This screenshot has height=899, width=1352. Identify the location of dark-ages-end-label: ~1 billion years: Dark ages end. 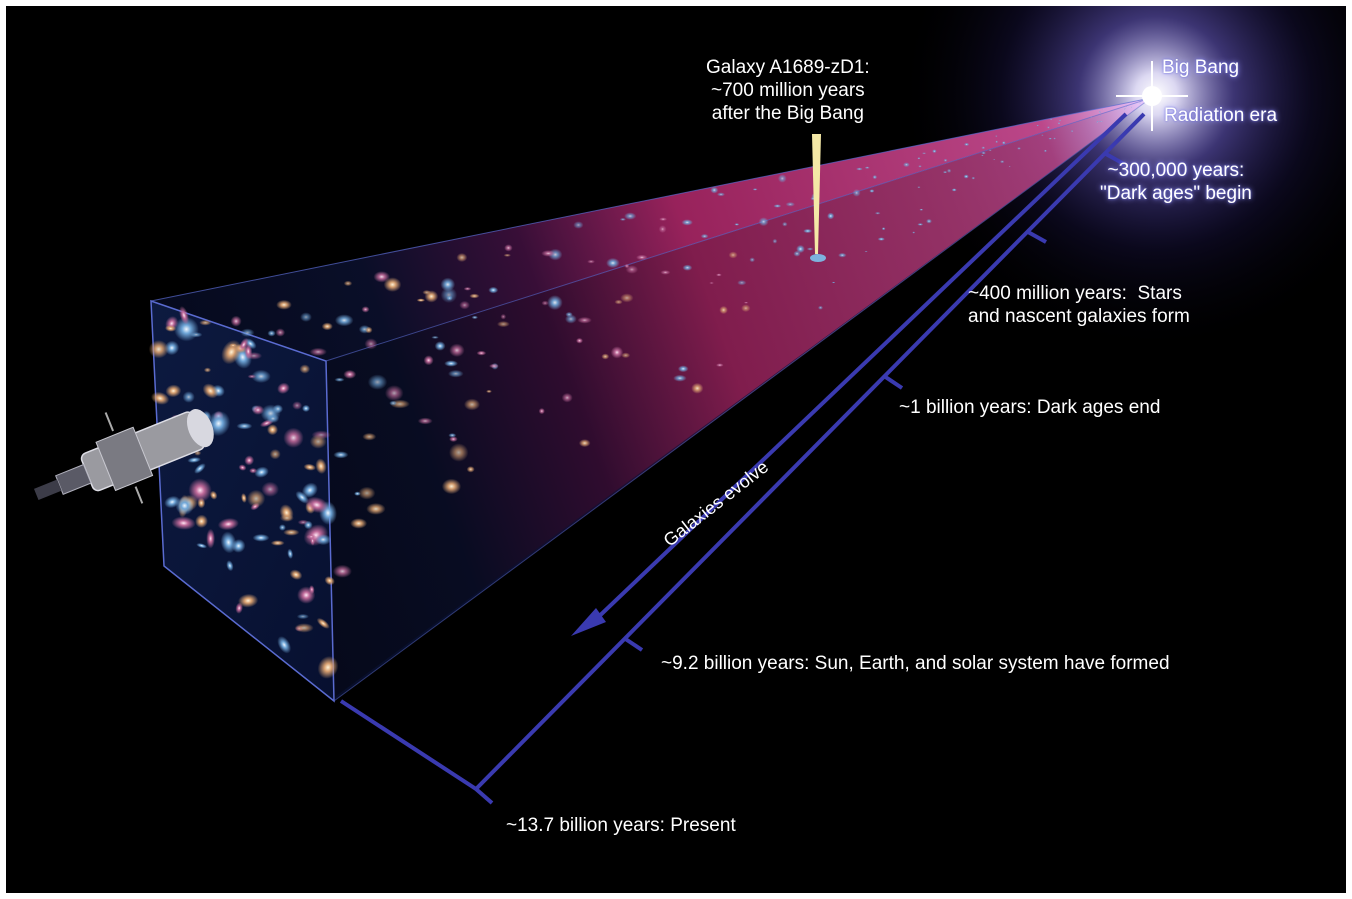
(1030, 407).